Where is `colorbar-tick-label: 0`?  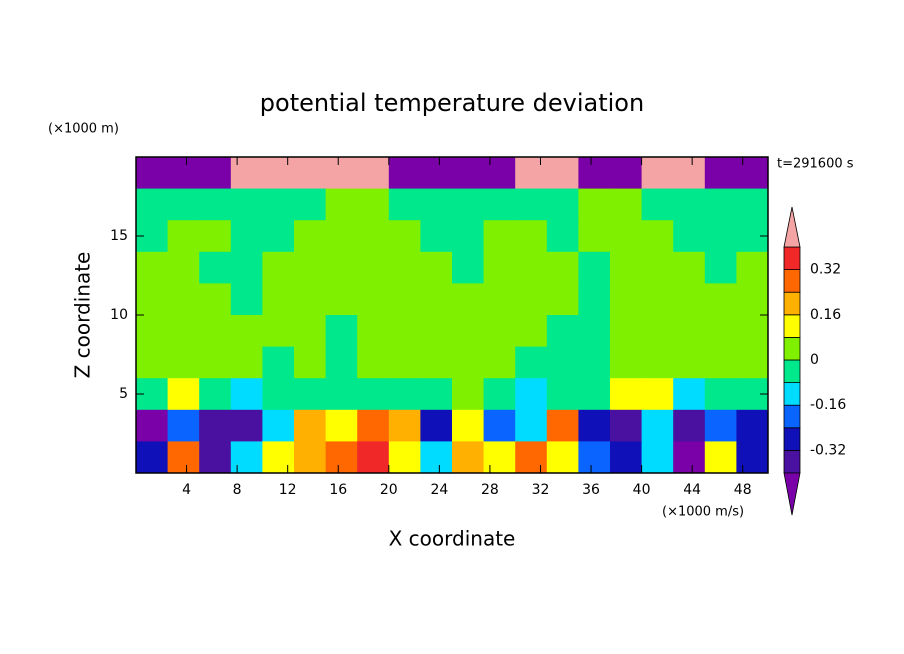
colorbar-tick-label: 0 is located at coordinates (814, 360).